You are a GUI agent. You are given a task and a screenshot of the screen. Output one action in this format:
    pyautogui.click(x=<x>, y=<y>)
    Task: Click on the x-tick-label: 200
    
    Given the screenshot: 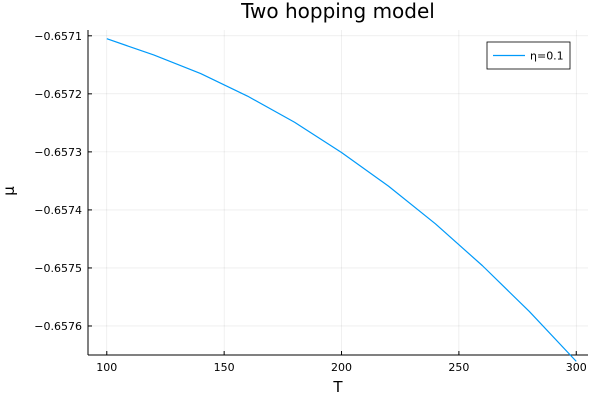 What is the action you would take?
    pyautogui.click(x=341, y=367)
    